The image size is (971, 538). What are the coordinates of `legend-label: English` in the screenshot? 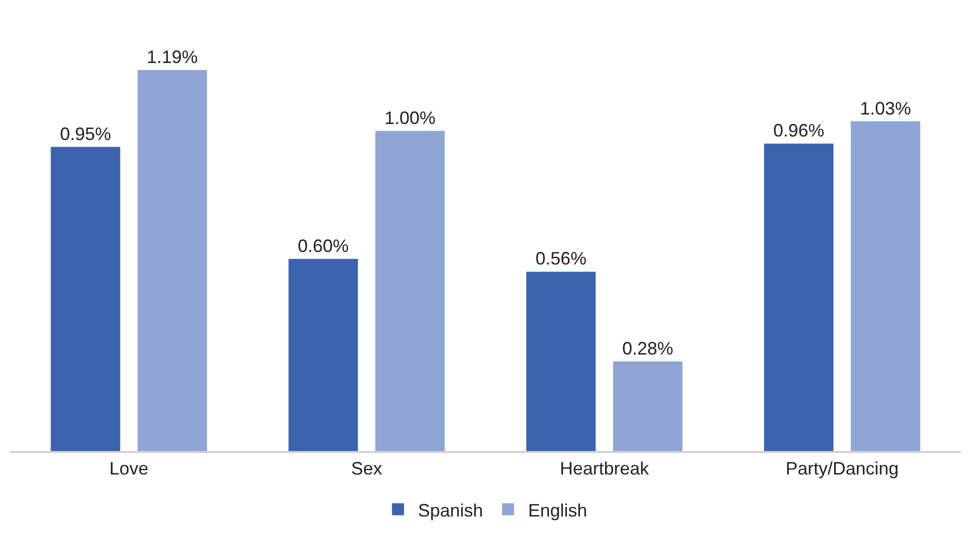 It's located at (558, 510).